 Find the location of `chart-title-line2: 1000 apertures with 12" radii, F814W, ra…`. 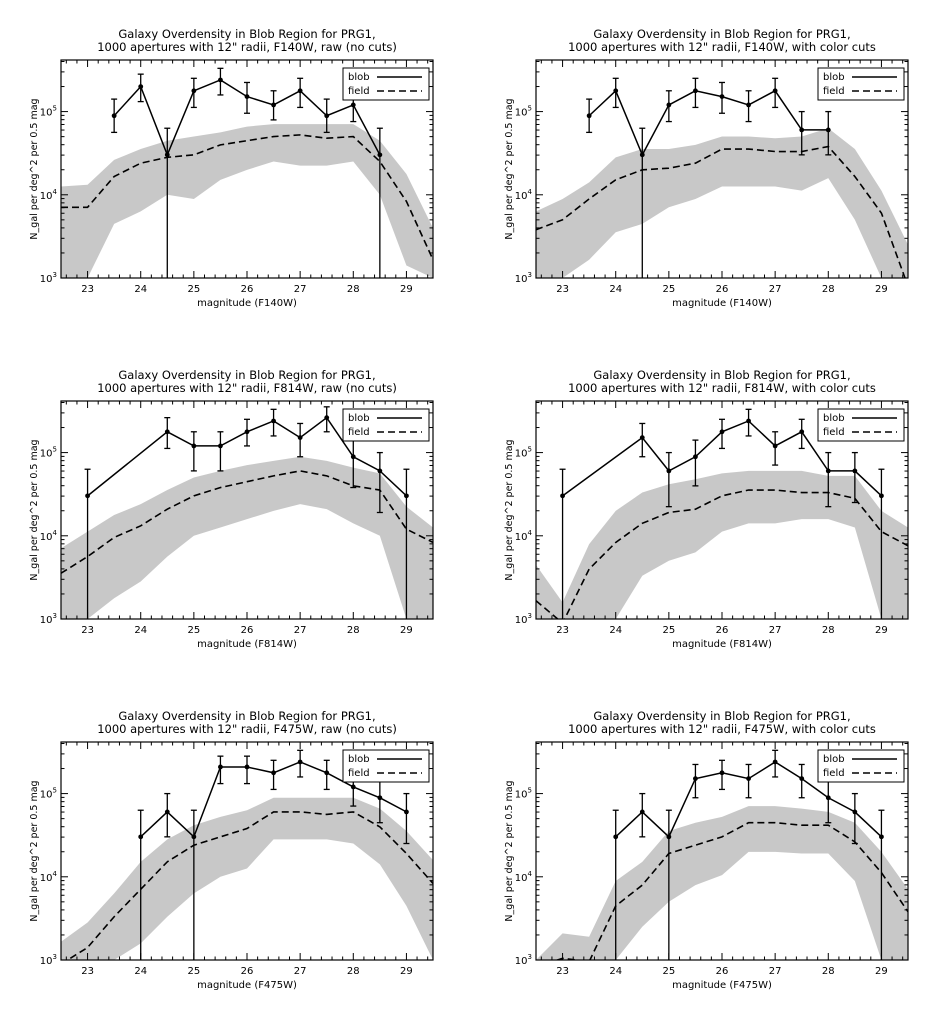

chart-title-line2: 1000 apertures with 12" radii, F814W, ra… is located at coordinates (247, 388).